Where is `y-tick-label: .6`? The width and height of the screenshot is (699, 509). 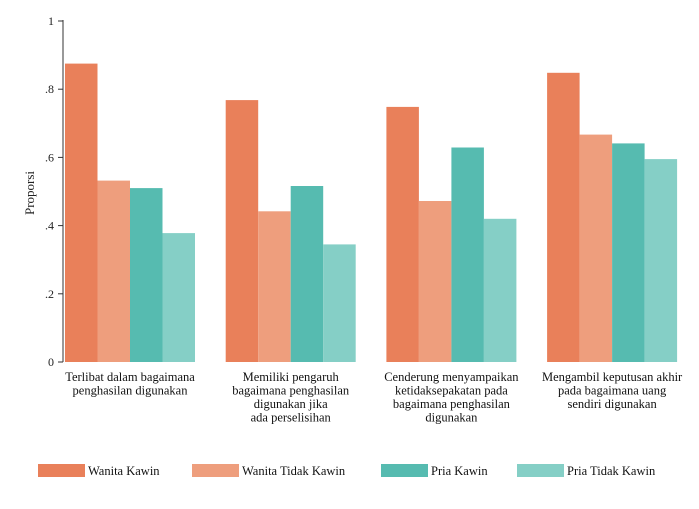 y-tick-label: .6 is located at coordinates (49, 157).